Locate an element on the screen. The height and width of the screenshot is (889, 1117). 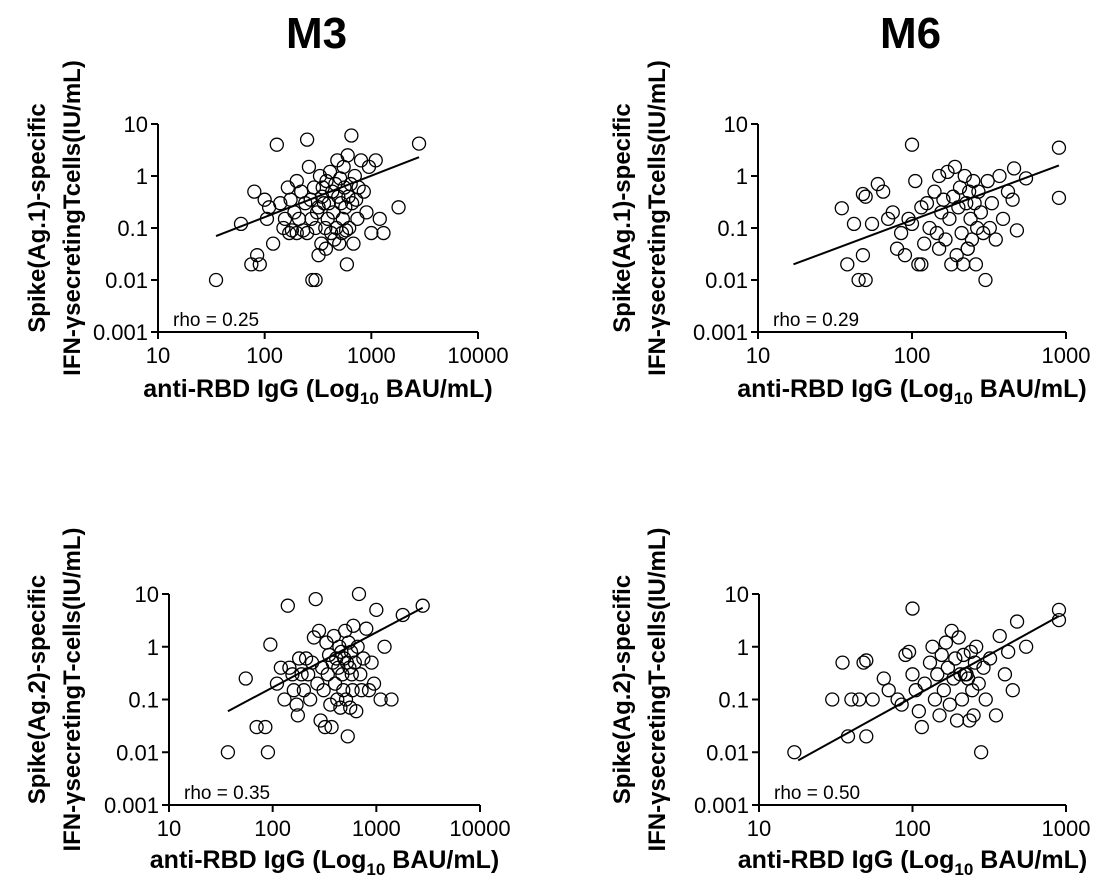
panel-1-y-tick-label: 10 is located at coordinates (136, 124).